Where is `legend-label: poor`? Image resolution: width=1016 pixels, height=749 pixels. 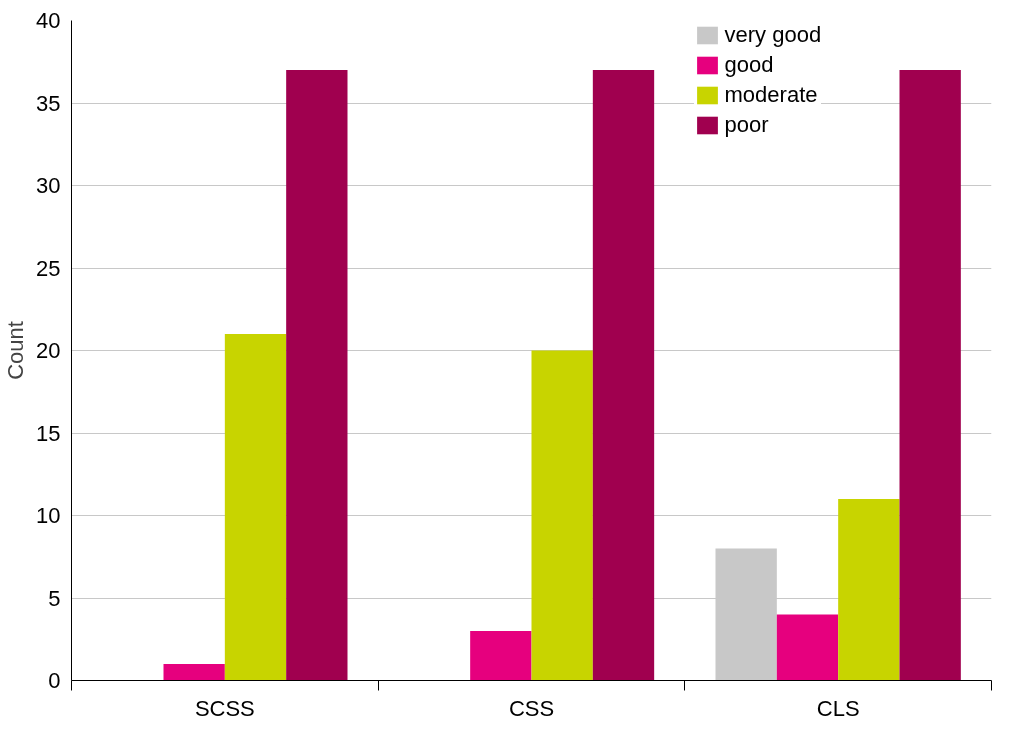 legend-label: poor is located at coordinates (746, 125).